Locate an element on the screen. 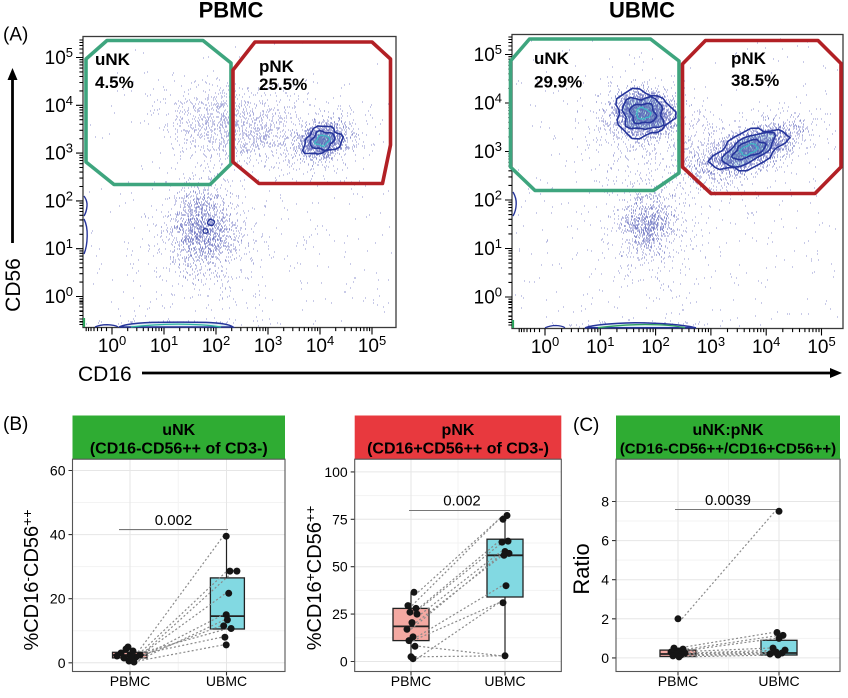 This screenshot has height=698, width=848. svg-text: 50 is located at coordinates (340, 567).